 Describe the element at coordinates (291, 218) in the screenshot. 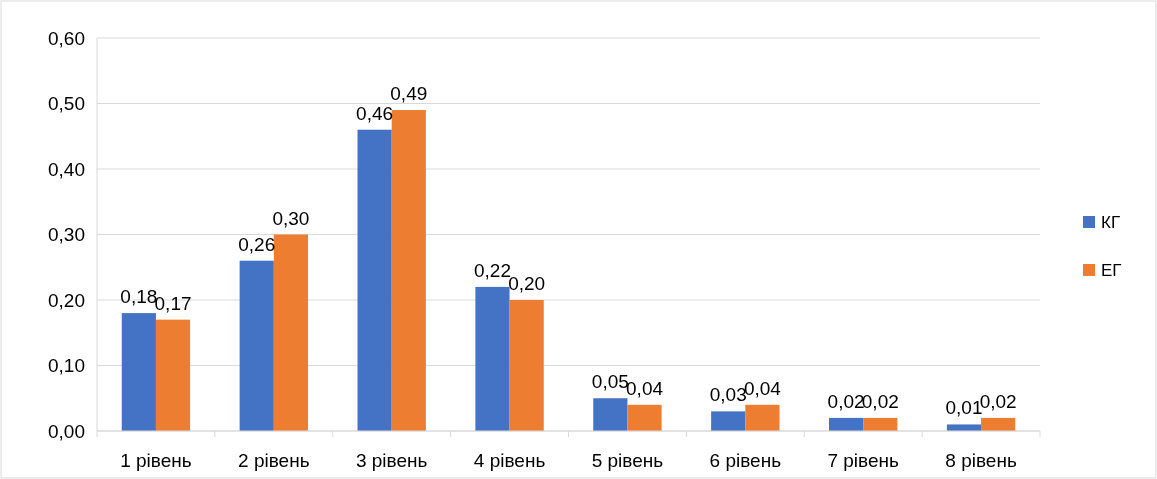

I see `data-label: 0,30` at that location.